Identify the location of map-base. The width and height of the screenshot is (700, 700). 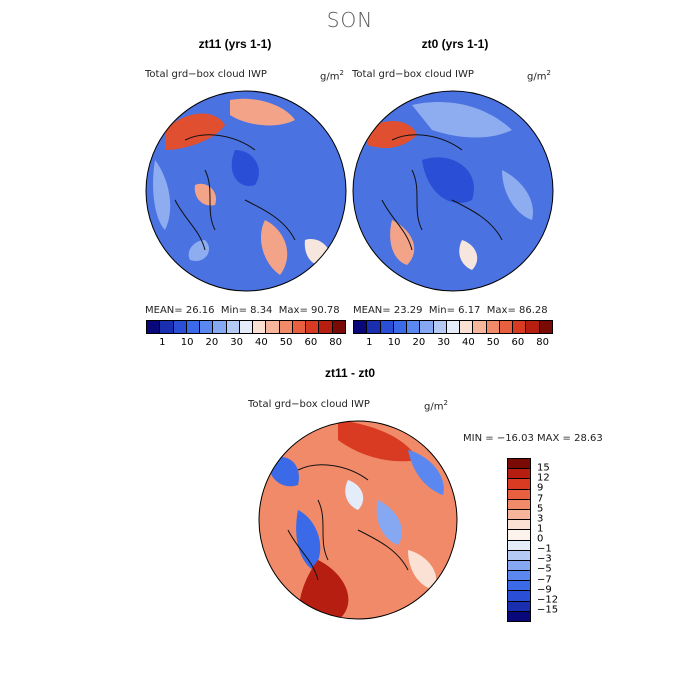
(358, 520).